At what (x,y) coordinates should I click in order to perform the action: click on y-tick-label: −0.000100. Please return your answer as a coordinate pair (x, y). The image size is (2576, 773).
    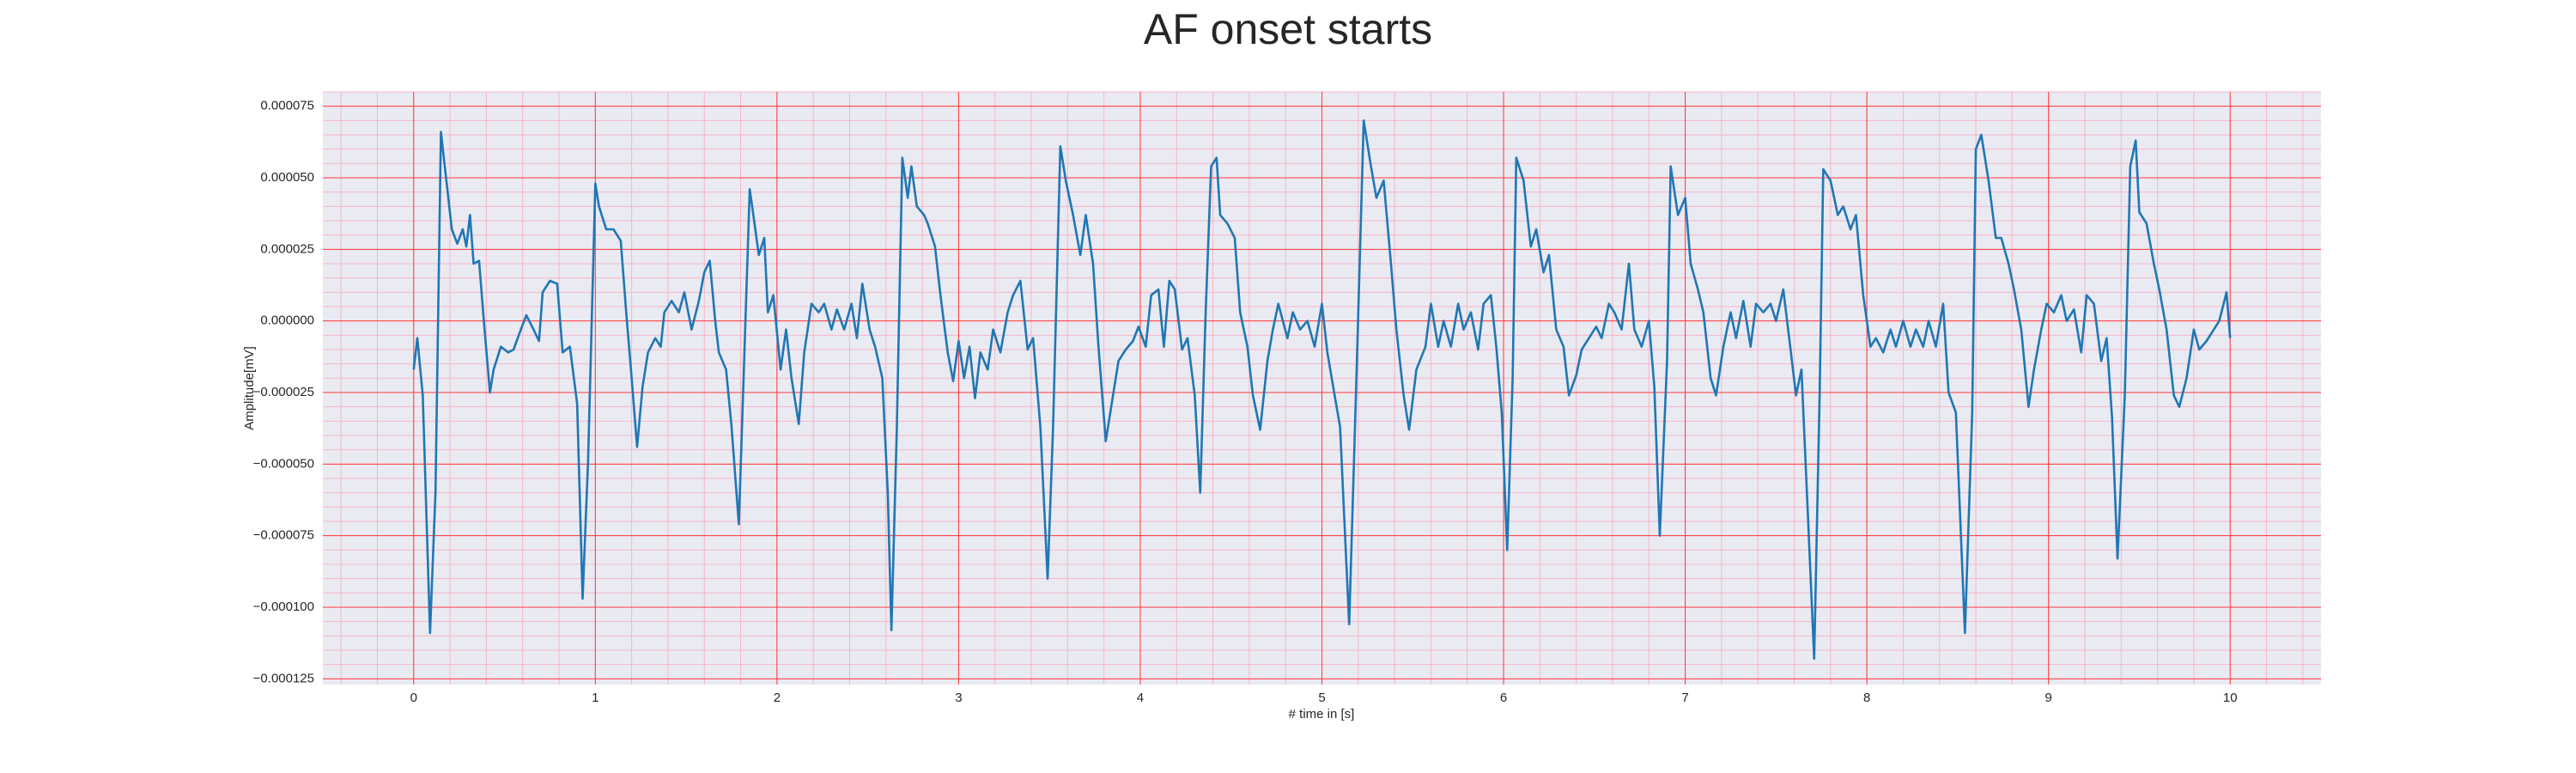
    Looking at the image, I should click on (283, 607).